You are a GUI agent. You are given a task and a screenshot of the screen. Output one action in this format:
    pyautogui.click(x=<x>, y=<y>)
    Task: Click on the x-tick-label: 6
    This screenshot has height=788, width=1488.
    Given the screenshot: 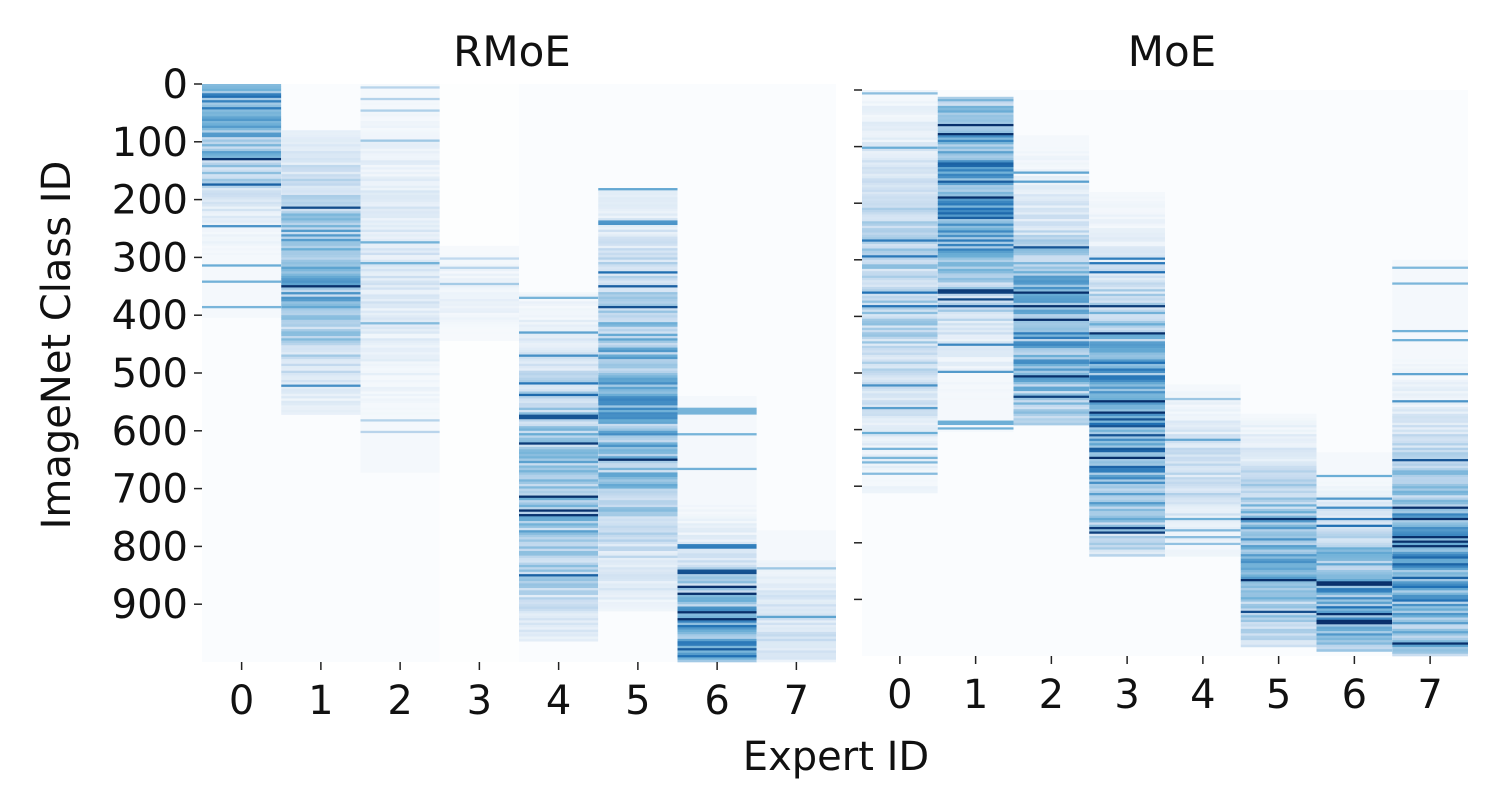 What is the action you would take?
    pyautogui.click(x=716, y=701)
    